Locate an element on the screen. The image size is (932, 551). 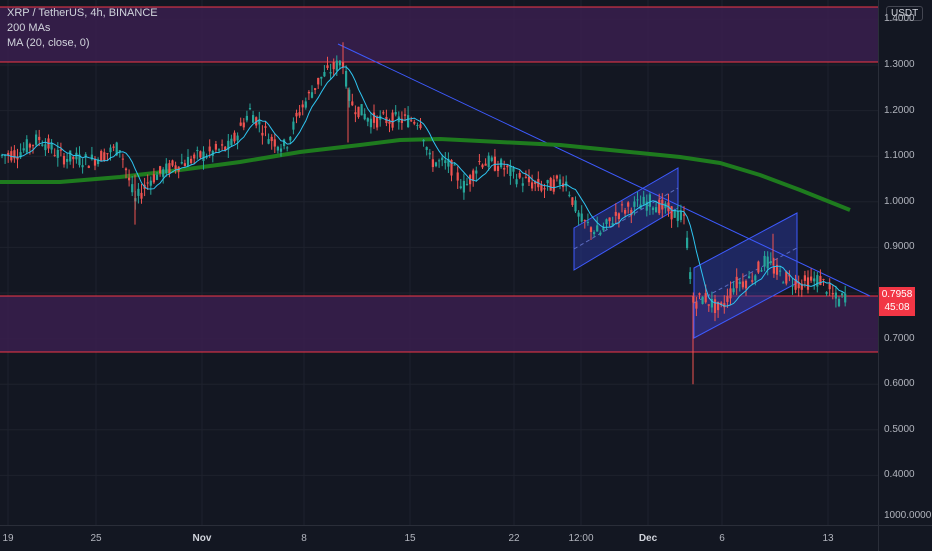
time-tick-label: 6 is located at coordinates (722, 538).